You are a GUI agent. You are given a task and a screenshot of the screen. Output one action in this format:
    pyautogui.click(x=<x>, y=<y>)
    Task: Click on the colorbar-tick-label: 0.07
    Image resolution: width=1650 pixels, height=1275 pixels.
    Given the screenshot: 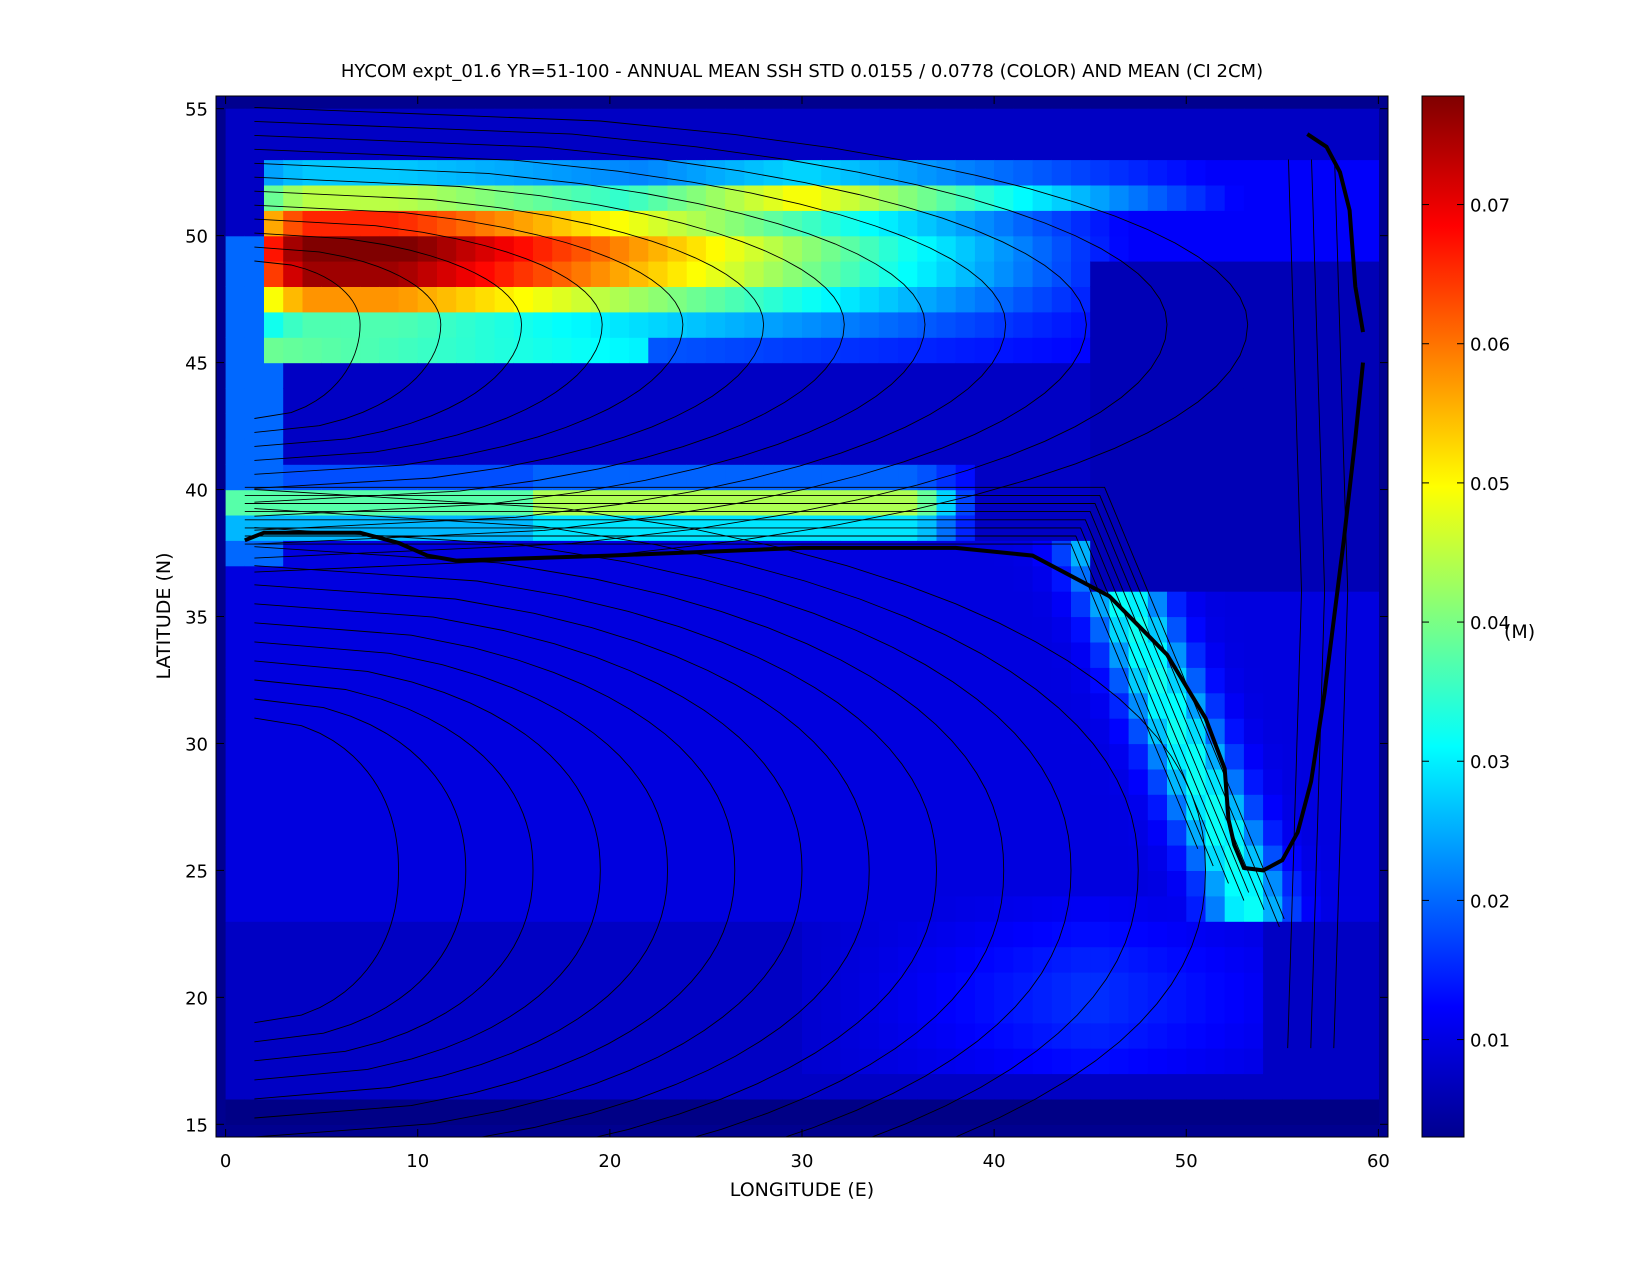 What is the action you would take?
    pyautogui.click(x=1490, y=206)
    